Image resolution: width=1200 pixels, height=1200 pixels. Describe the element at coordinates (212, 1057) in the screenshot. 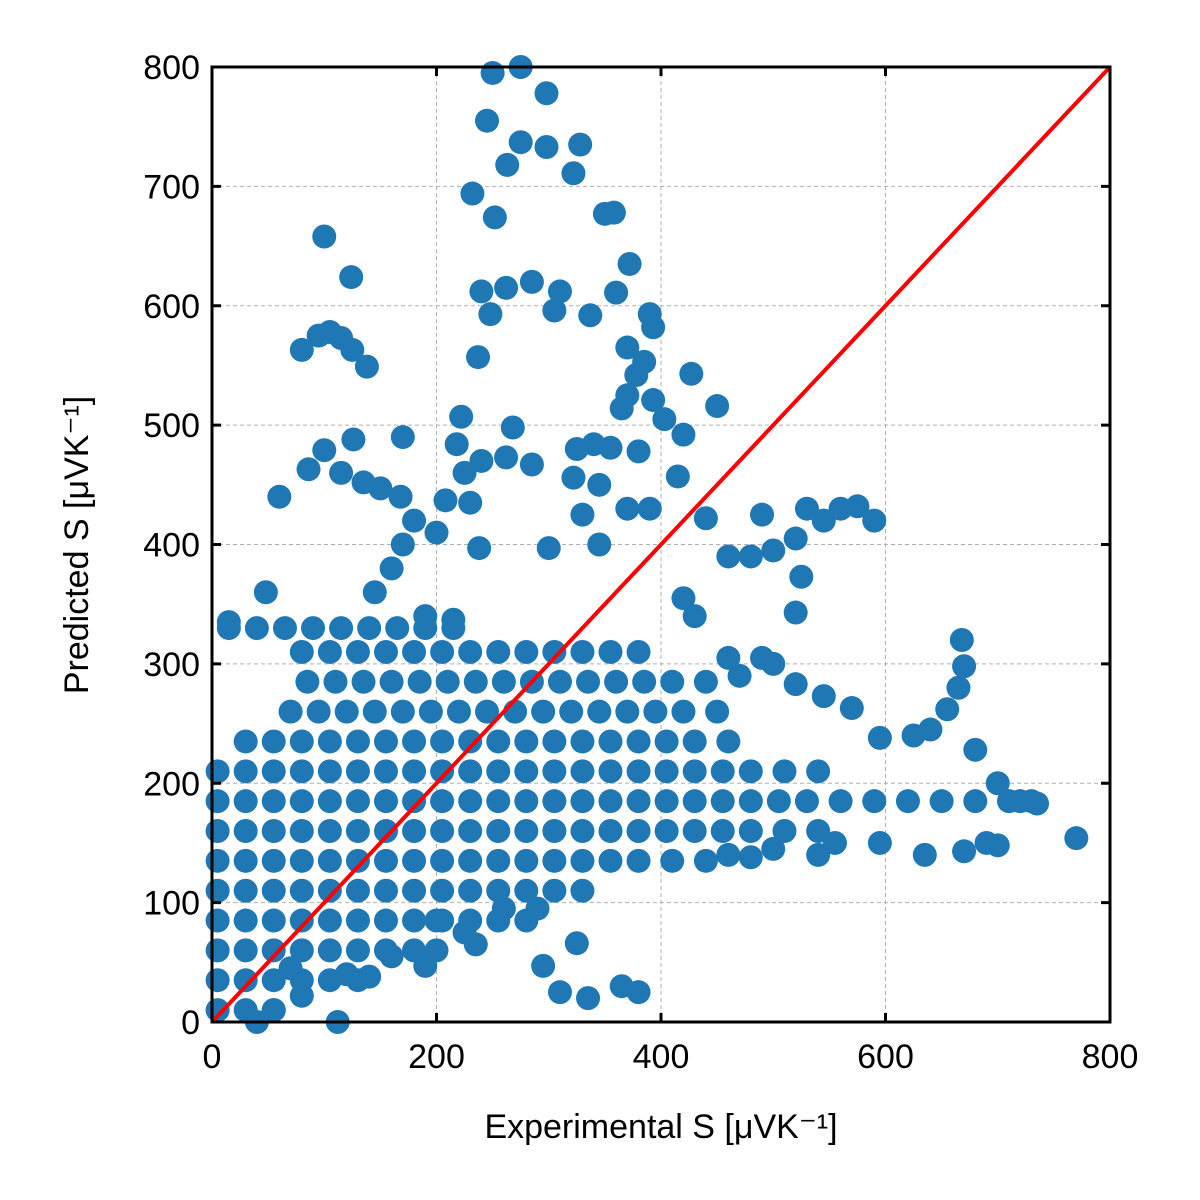

I see `x-tick-label: 0` at that location.